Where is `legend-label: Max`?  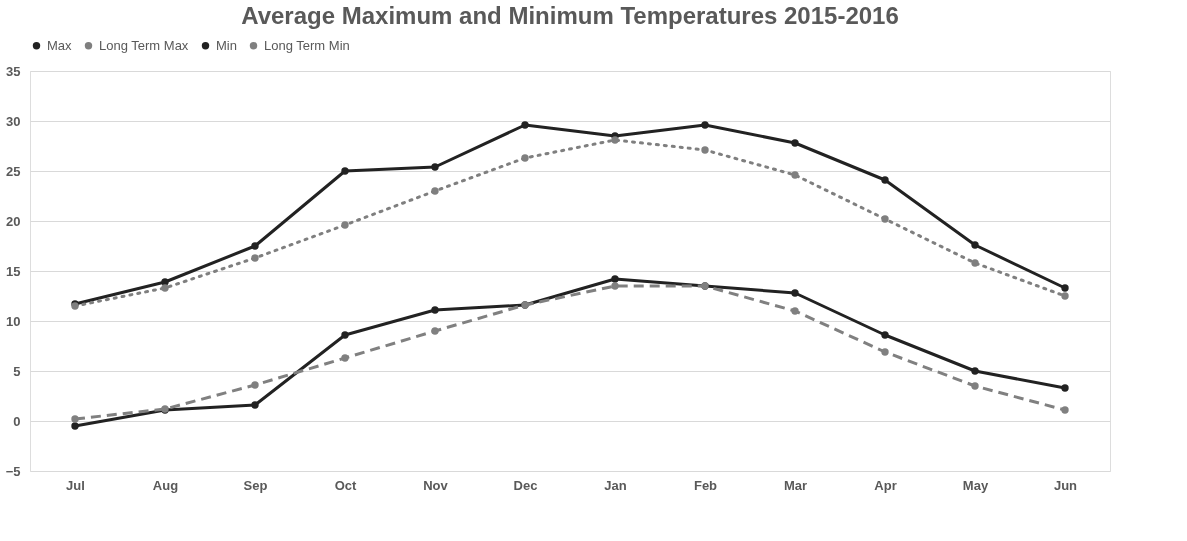
legend-label: Max is located at coordinates (60, 45).